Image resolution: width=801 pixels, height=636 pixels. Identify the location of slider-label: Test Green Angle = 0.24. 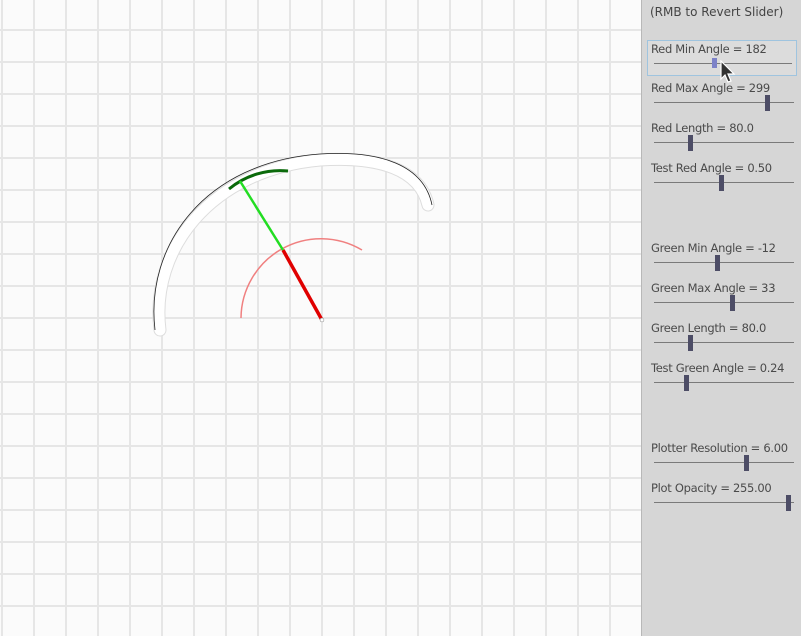
(718, 368).